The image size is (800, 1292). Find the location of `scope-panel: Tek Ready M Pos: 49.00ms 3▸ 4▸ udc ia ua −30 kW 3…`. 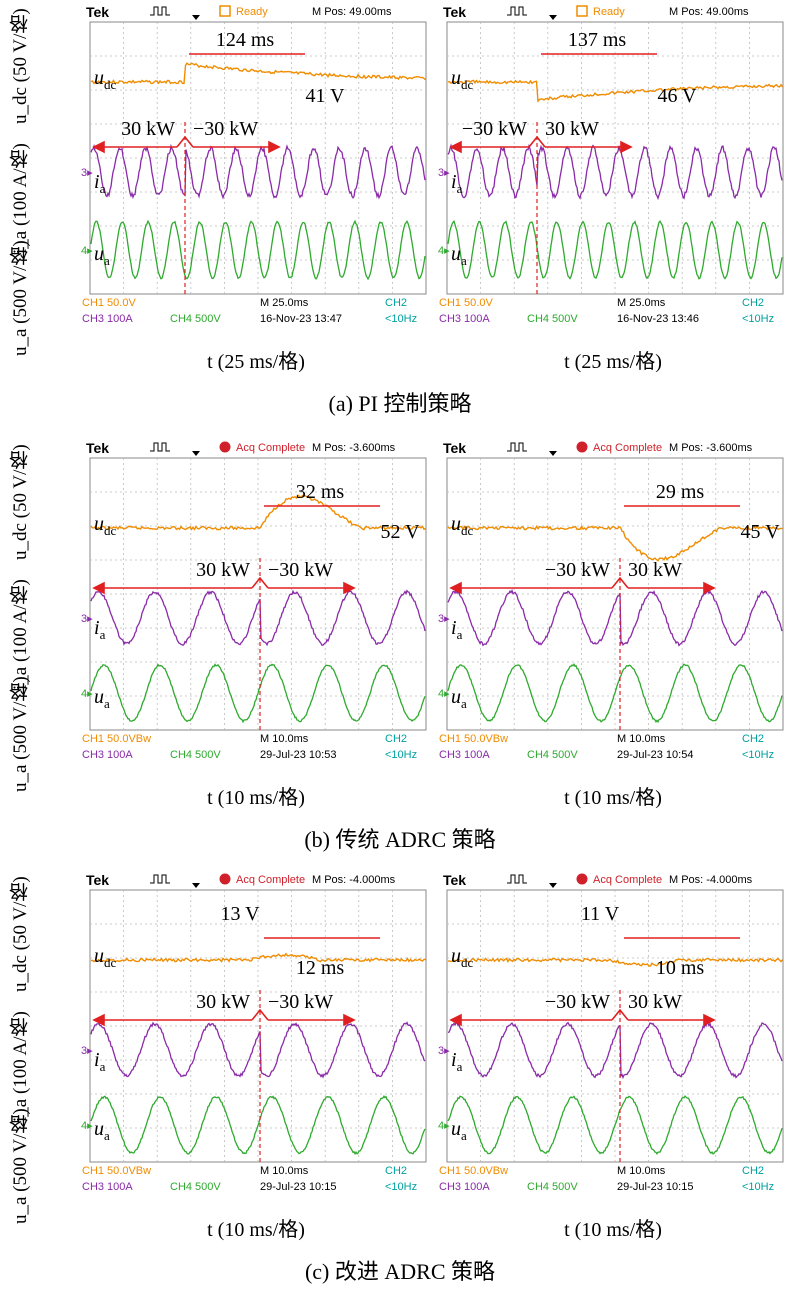

scope-panel: Tek Ready M Pos: 49.00ms 3▸ 4▸ udc ia ua −30 kW 3… is located at coordinates (613, 168).